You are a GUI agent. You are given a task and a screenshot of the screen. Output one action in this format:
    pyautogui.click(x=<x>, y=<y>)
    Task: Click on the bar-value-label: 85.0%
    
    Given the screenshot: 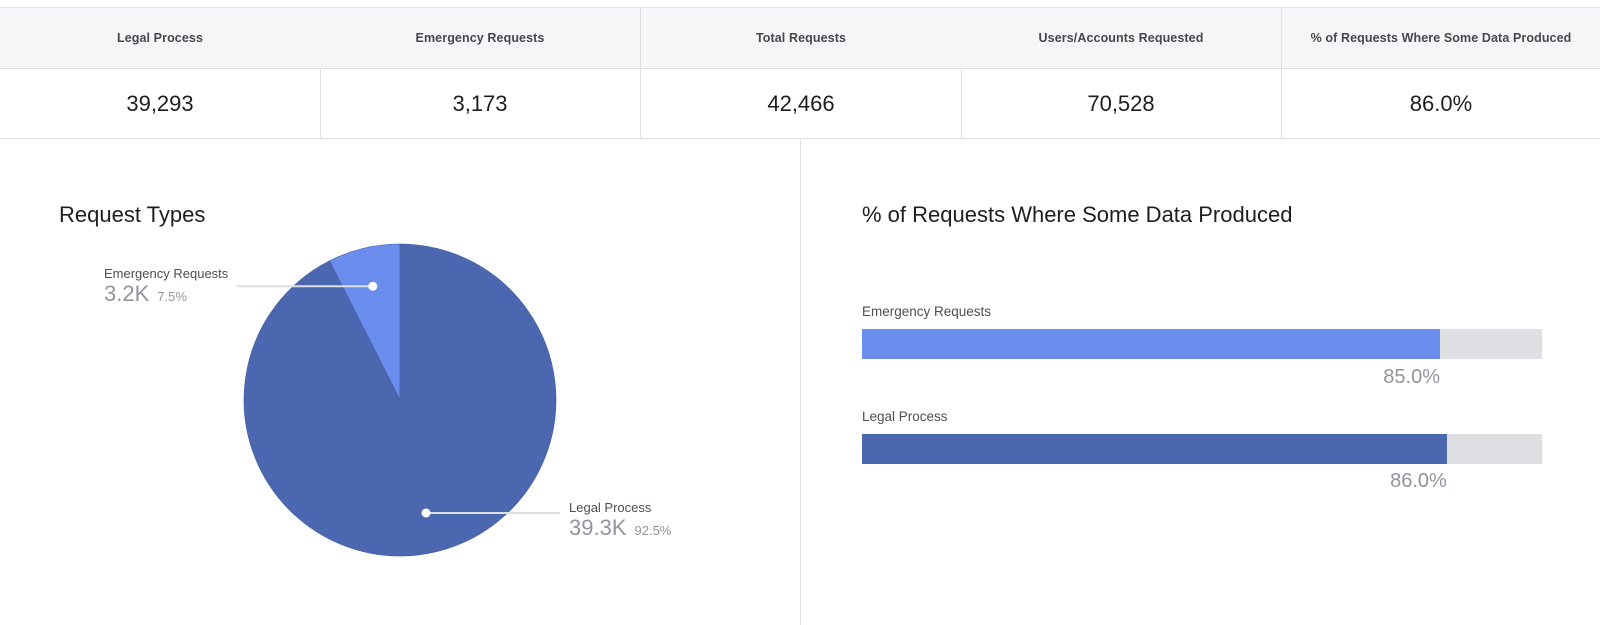 What is the action you would take?
    pyautogui.click(x=1411, y=377)
    